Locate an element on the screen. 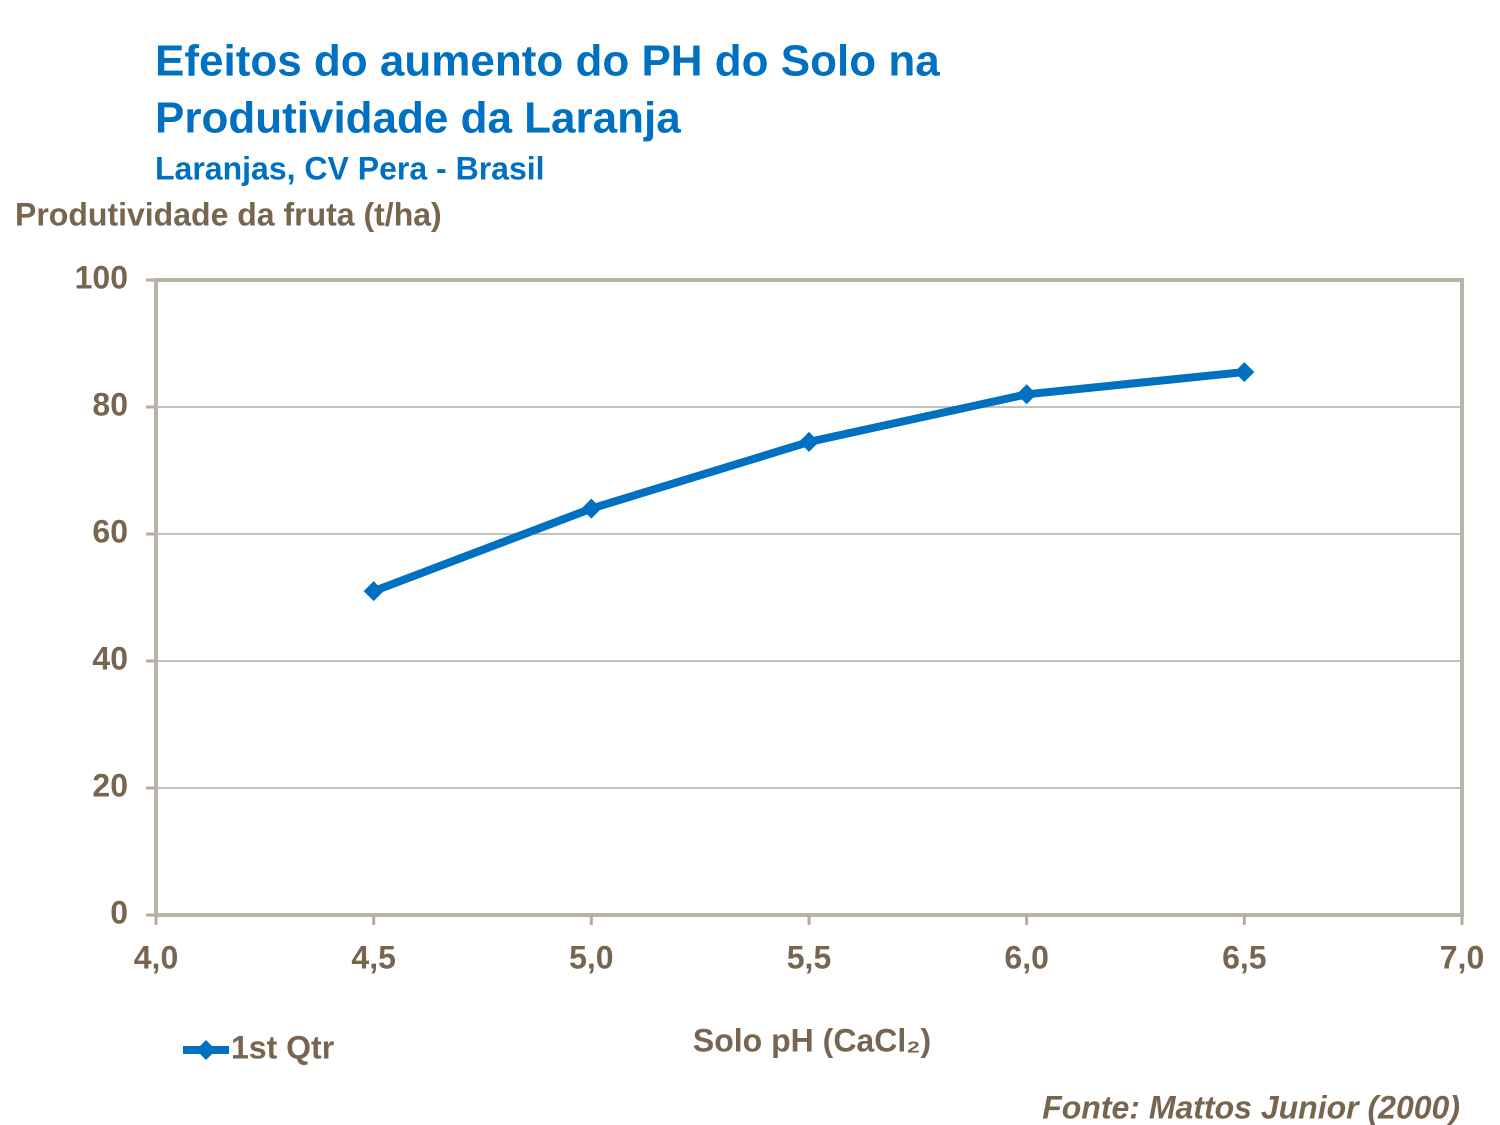  source: Fonte: Mattos Junior (2000) is located at coordinates (1251, 1107).